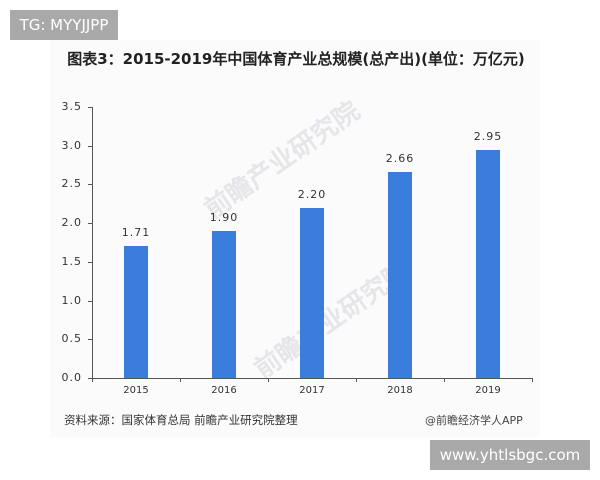 Image resolution: width=600 pixels, height=480 pixels. I want to click on bar-value-label: 1.90, so click(224, 217).